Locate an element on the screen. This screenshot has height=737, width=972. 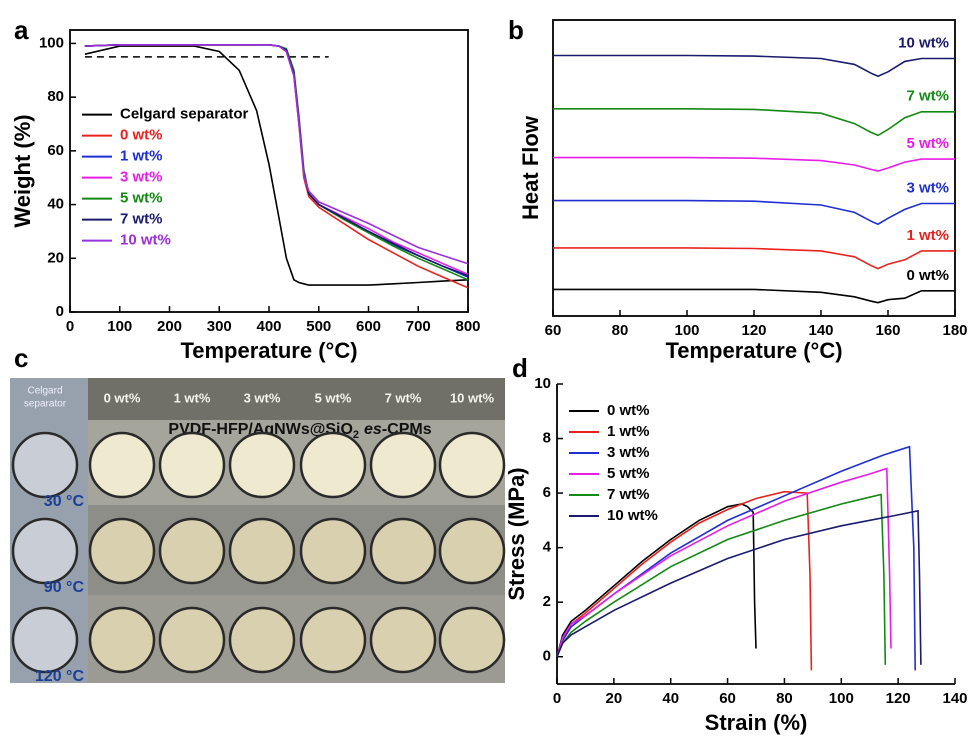
x-tick-label: 120 is located at coordinates (898, 698).